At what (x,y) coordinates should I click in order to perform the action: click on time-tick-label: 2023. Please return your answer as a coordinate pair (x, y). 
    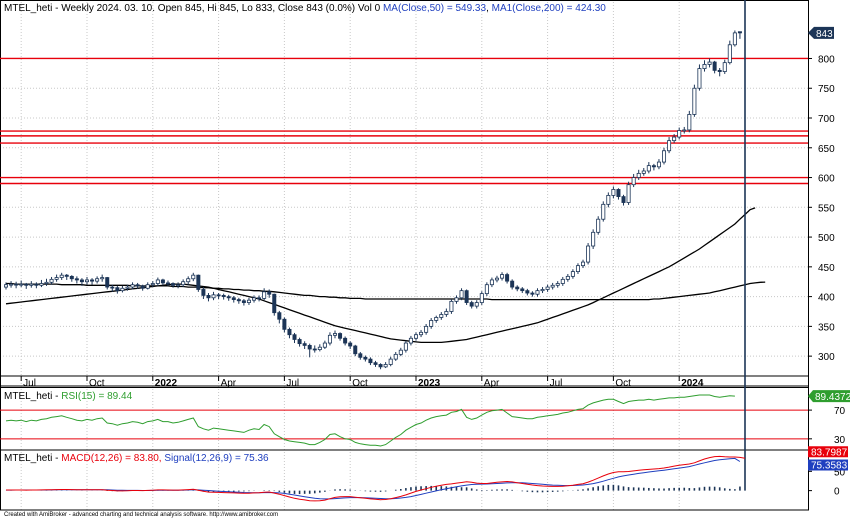
    Looking at the image, I should click on (429, 383).